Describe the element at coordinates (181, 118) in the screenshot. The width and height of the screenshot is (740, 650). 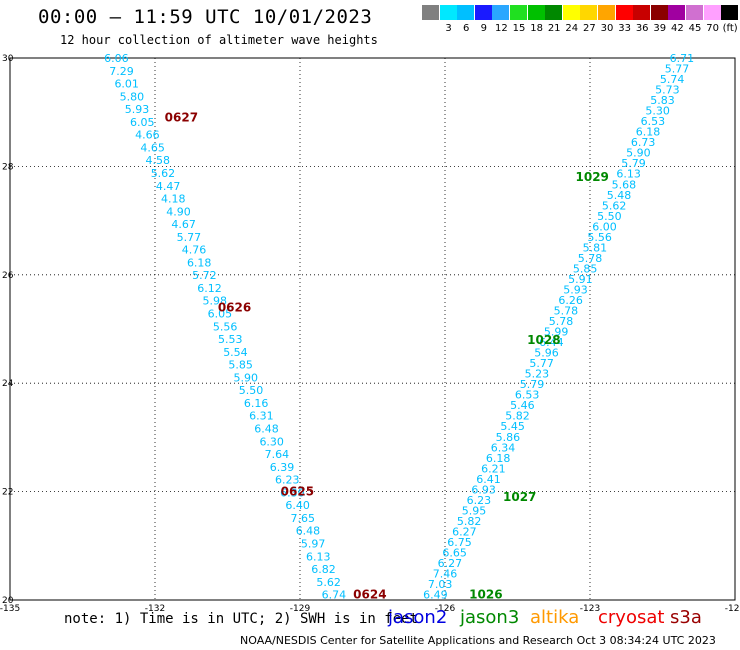
I see `time-label: 0627` at that location.